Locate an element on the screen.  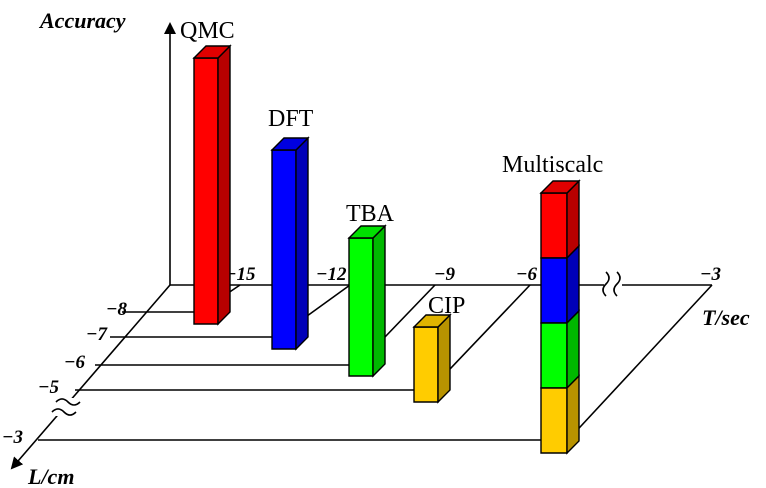
l-tick-label: −5 is located at coordinates (49, 387).